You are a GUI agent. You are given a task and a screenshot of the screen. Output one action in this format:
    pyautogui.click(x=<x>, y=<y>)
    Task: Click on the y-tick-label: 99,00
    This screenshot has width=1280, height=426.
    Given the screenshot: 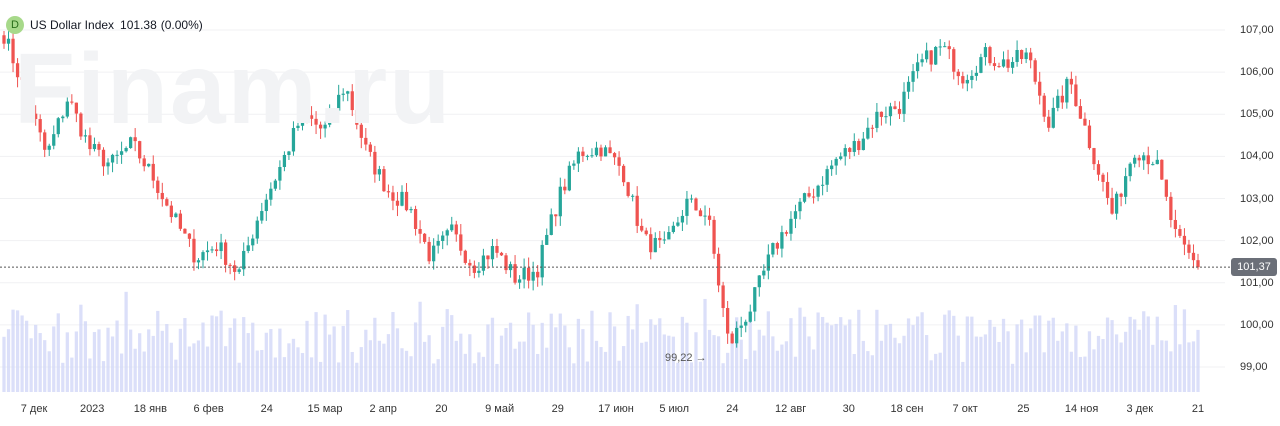 What is the action you would take?
    pyautogui.click(x=1254, y=367)
    